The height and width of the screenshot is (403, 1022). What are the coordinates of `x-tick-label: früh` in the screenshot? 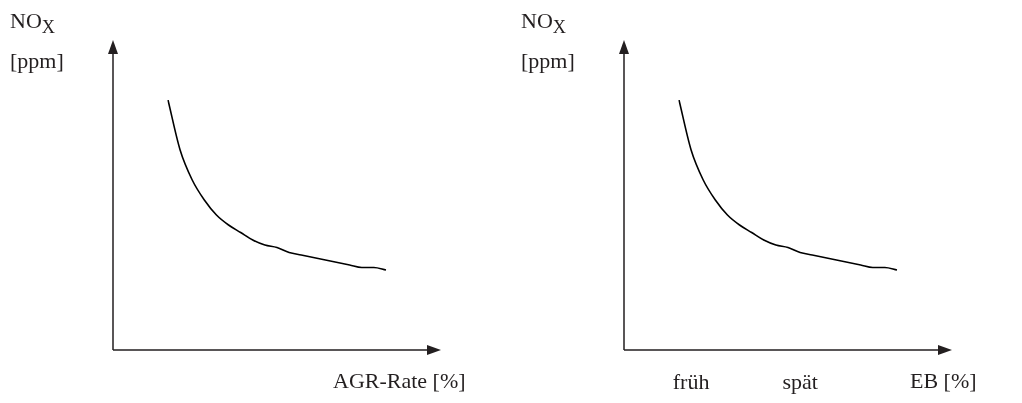 It's located at (691, 381).